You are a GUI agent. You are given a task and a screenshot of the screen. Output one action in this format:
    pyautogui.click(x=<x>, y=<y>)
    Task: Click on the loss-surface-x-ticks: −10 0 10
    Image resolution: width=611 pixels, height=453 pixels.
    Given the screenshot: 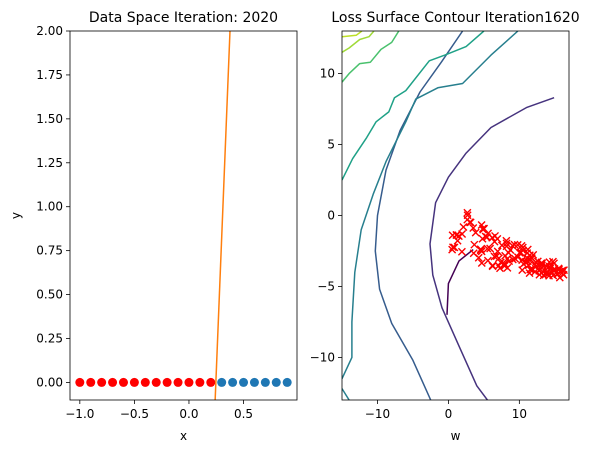 What is the action you would take?
    pyautogui.click(x=446, y=410)
    